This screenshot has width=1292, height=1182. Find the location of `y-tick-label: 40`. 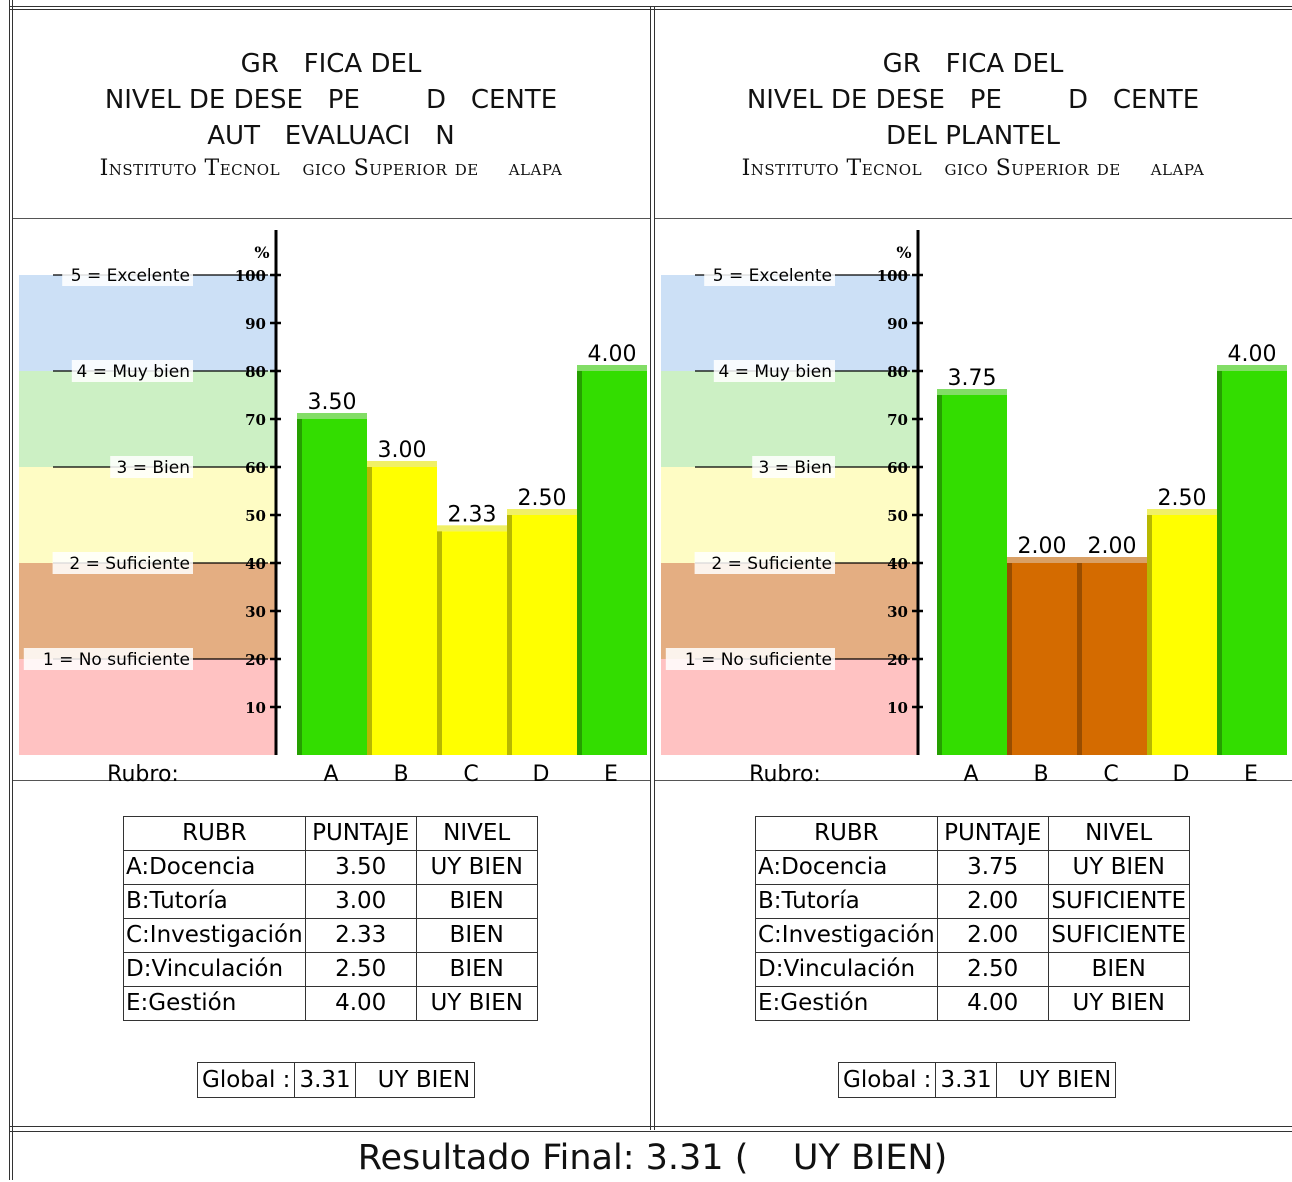

y-tick-label: 40 is located at coordinates (897, 564).